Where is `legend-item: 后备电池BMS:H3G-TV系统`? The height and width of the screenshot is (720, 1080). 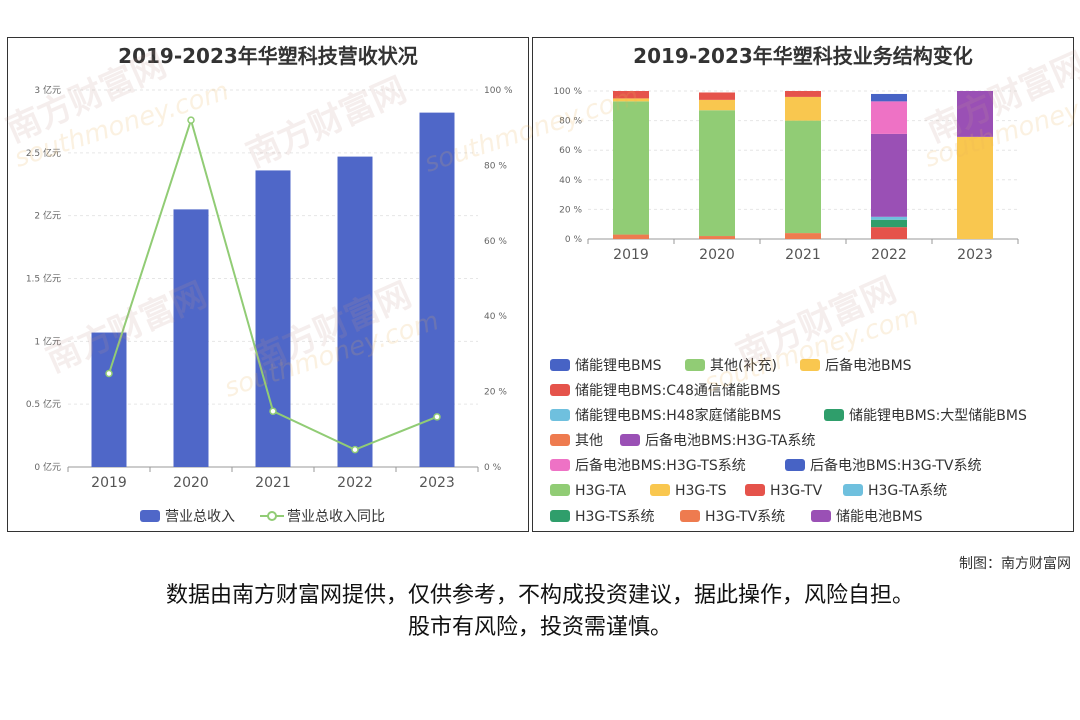 legend-item: 后备电池BMS:H3G-TV系统 is located at coordinates (883, 466).